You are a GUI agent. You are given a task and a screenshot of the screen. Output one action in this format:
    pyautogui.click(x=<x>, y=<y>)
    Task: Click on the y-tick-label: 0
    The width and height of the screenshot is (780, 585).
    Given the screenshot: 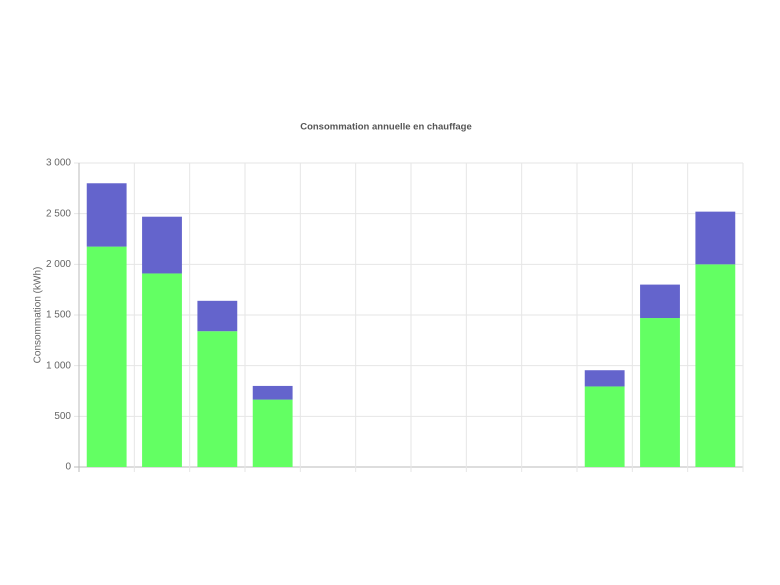 What is the action you would take?
    pyautogui.click(x=68, y=467)
    